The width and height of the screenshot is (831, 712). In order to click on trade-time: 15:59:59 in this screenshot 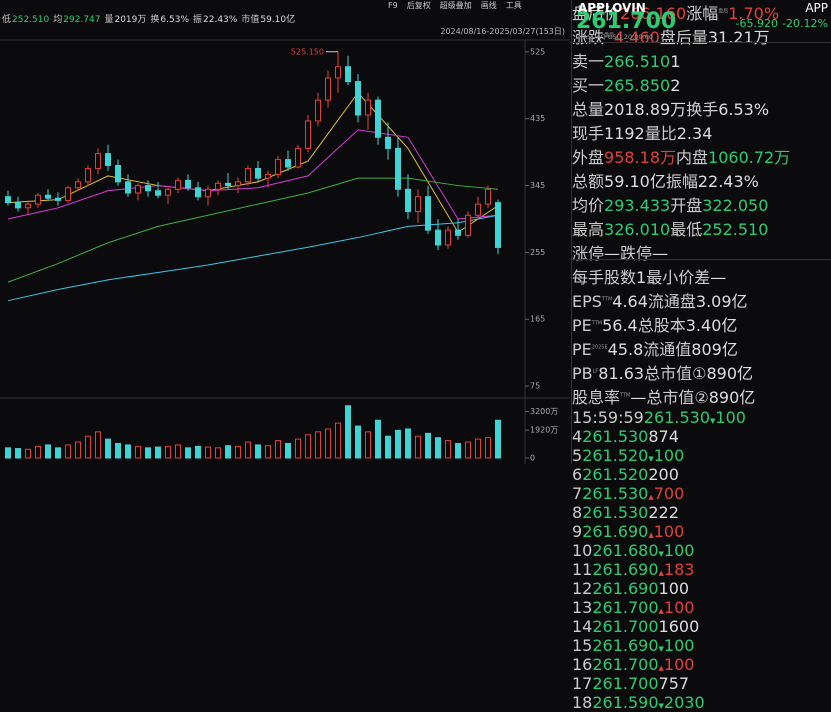, I will do `click(608, 417)`.